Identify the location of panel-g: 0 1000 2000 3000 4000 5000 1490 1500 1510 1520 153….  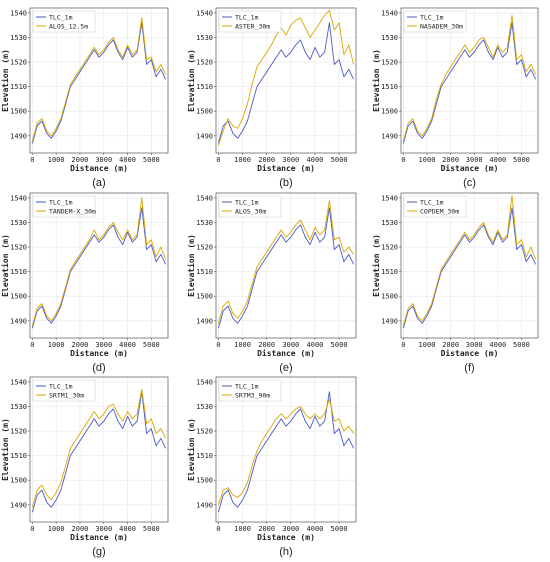
(84, 467).